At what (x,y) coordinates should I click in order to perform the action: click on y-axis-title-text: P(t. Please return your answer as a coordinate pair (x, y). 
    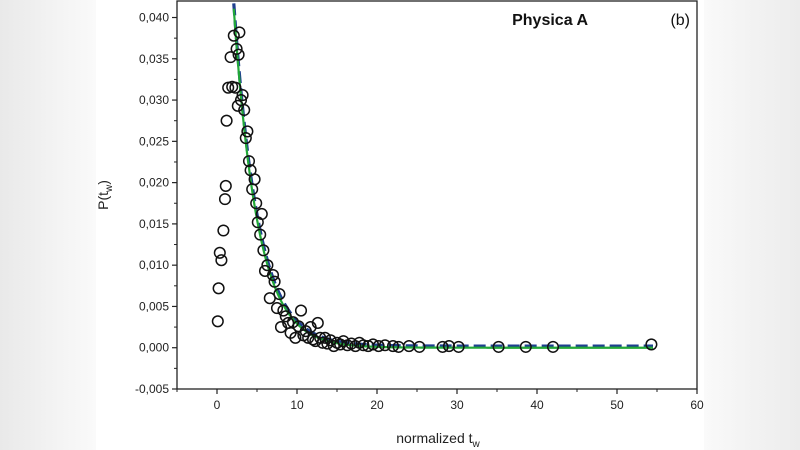
    Looking at the image, I should click on (103, 201).